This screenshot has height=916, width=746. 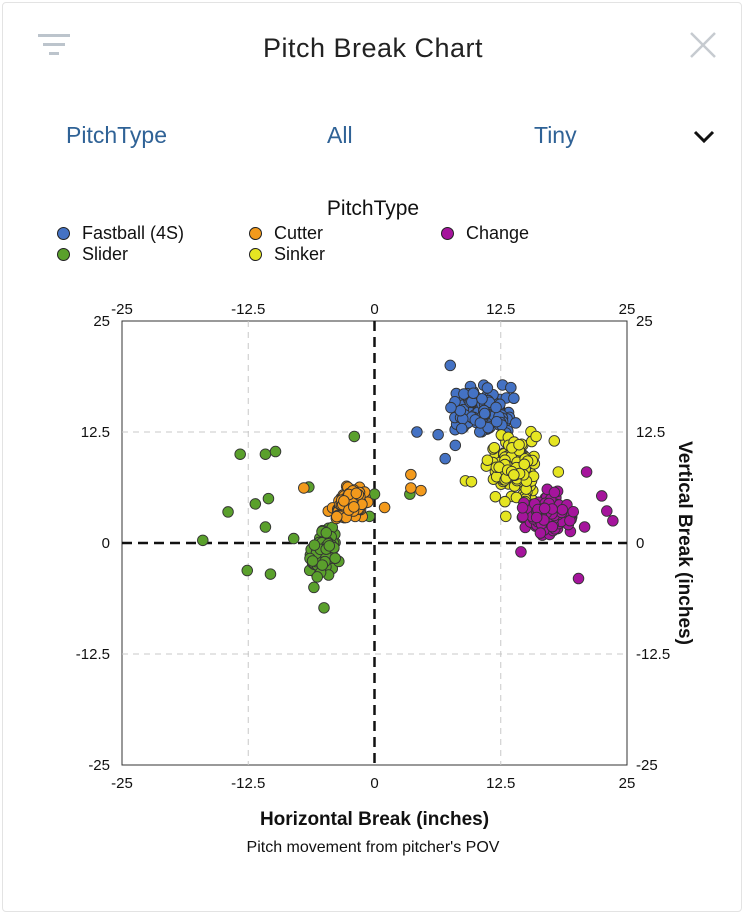 What do you see at coordinates (248, 309) in the screenshot?
I see `x-tick-label-top: -12.5` at bounding box center [248, 309].